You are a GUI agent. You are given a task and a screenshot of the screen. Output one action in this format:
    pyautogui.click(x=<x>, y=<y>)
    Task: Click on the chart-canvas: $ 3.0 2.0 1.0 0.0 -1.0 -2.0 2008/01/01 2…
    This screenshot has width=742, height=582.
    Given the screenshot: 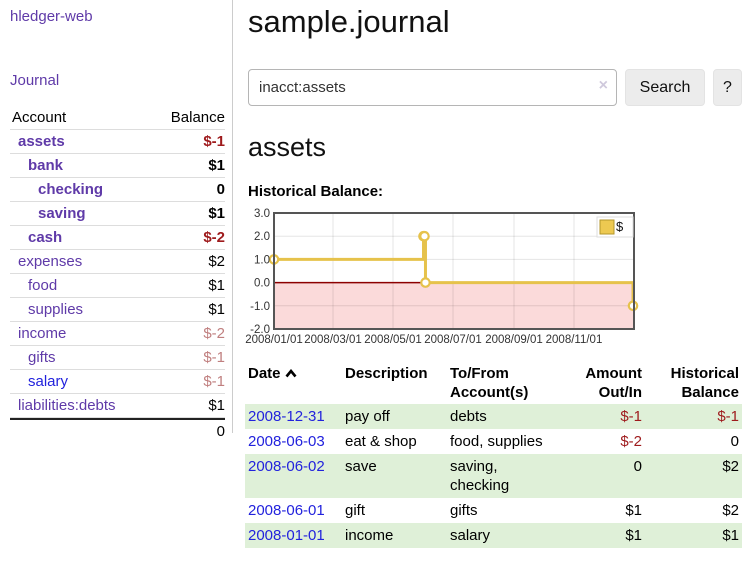 What is the action you would take?
    pyautogui.click(x=442, y=277)
    